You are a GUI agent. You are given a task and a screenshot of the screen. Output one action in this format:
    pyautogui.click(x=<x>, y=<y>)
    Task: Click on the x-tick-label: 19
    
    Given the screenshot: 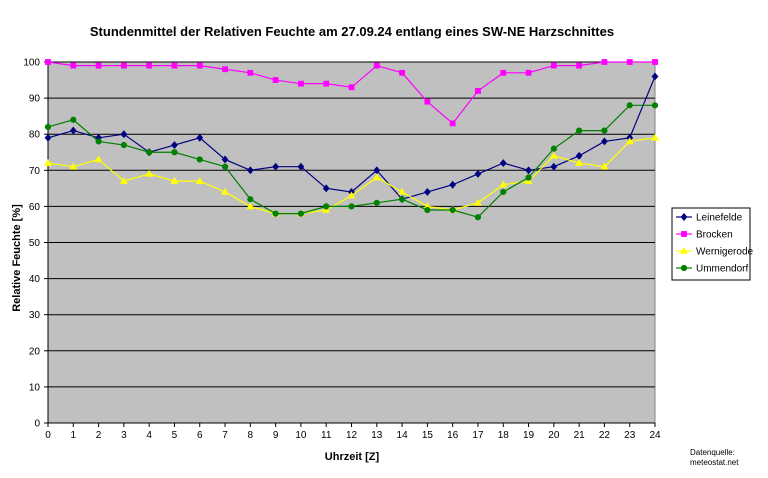 What is the action you would take?
    pyautogui.click(x=529, y=435)
    